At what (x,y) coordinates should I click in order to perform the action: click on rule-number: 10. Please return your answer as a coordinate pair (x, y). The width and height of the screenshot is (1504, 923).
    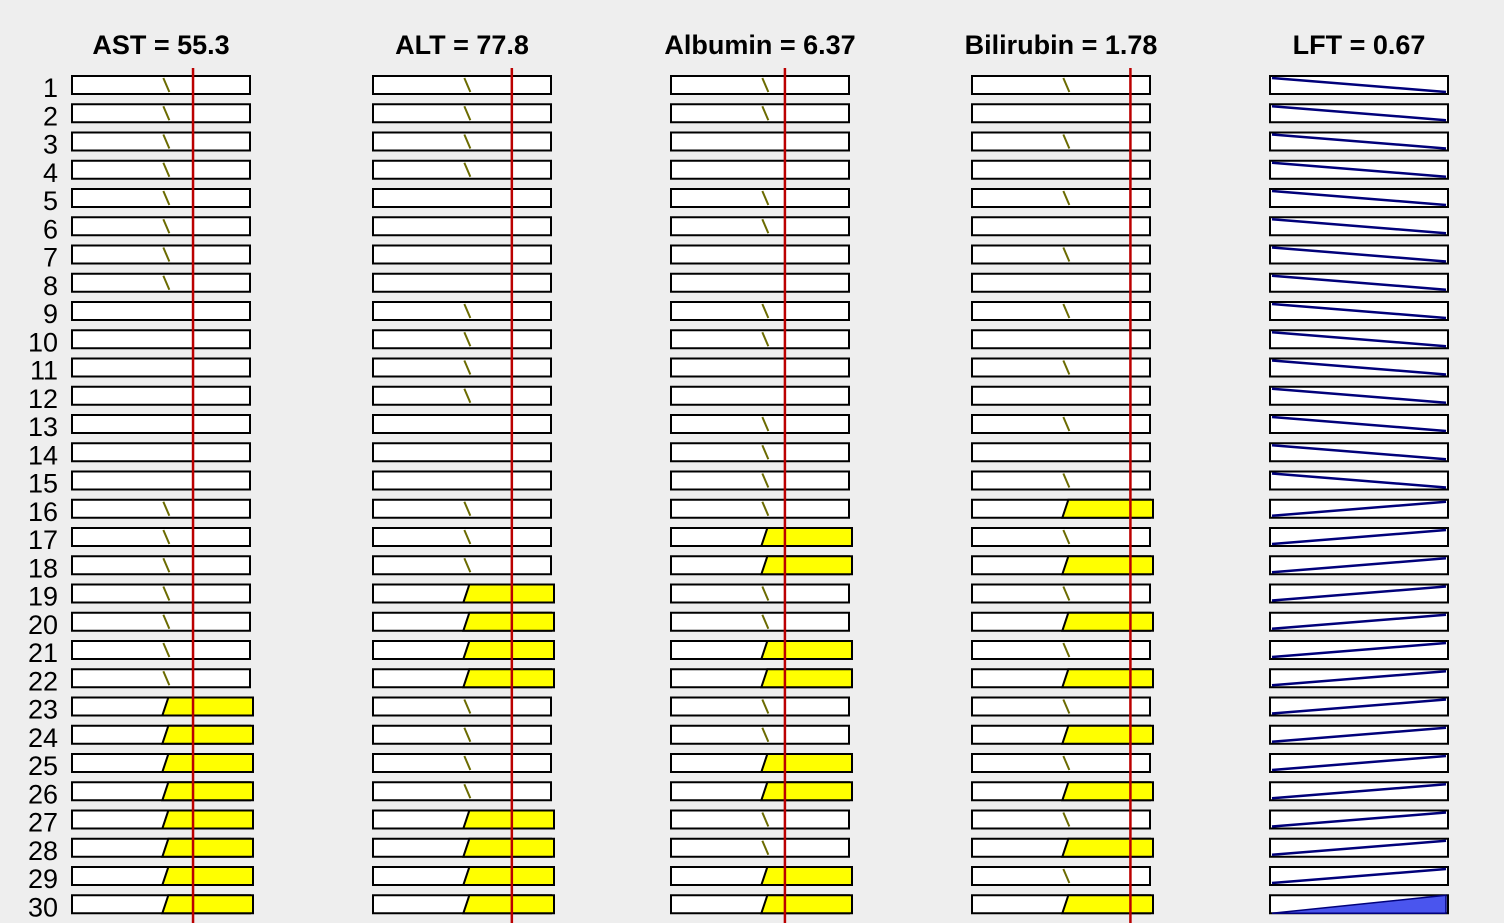
    Looking at the image, I should click on (43, 342).